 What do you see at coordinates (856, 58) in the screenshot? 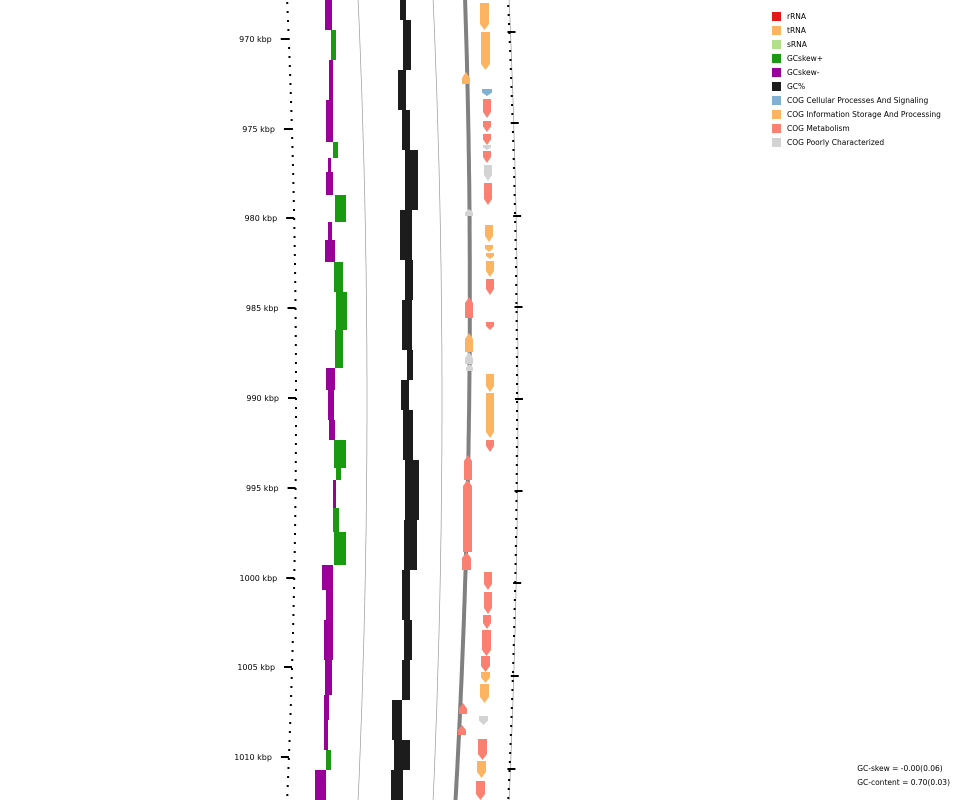
I see `legend-item-gcskew-plus: GCskew+` at bounding box center [856, 58].